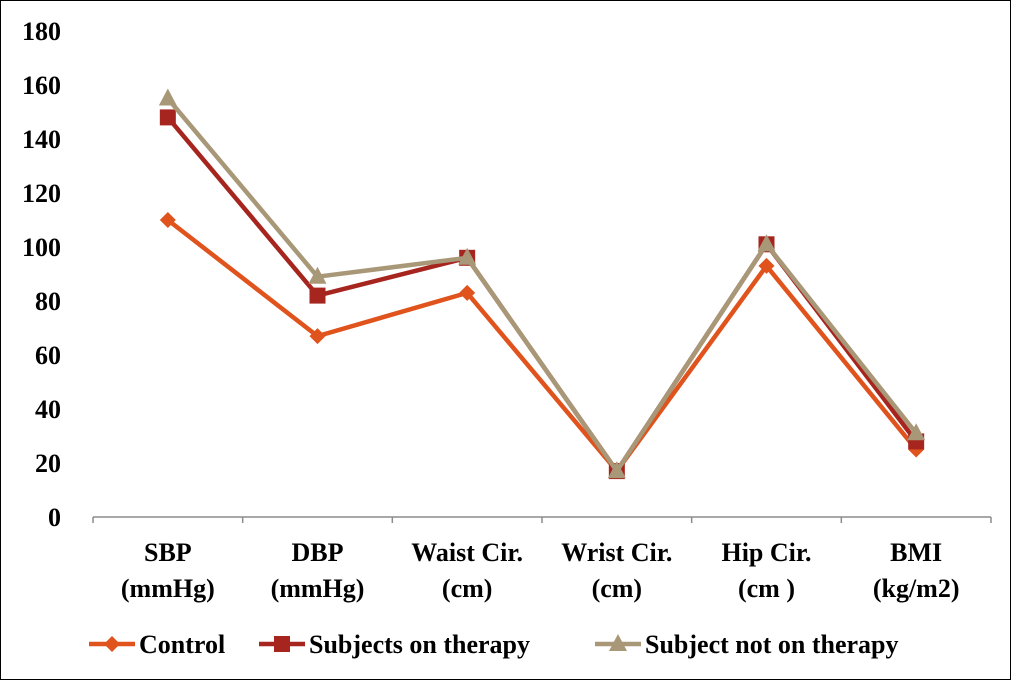 The height and width of the screenshot is (681, 1011). I want to click on x-tick-label: DBP, so click(318, 552).